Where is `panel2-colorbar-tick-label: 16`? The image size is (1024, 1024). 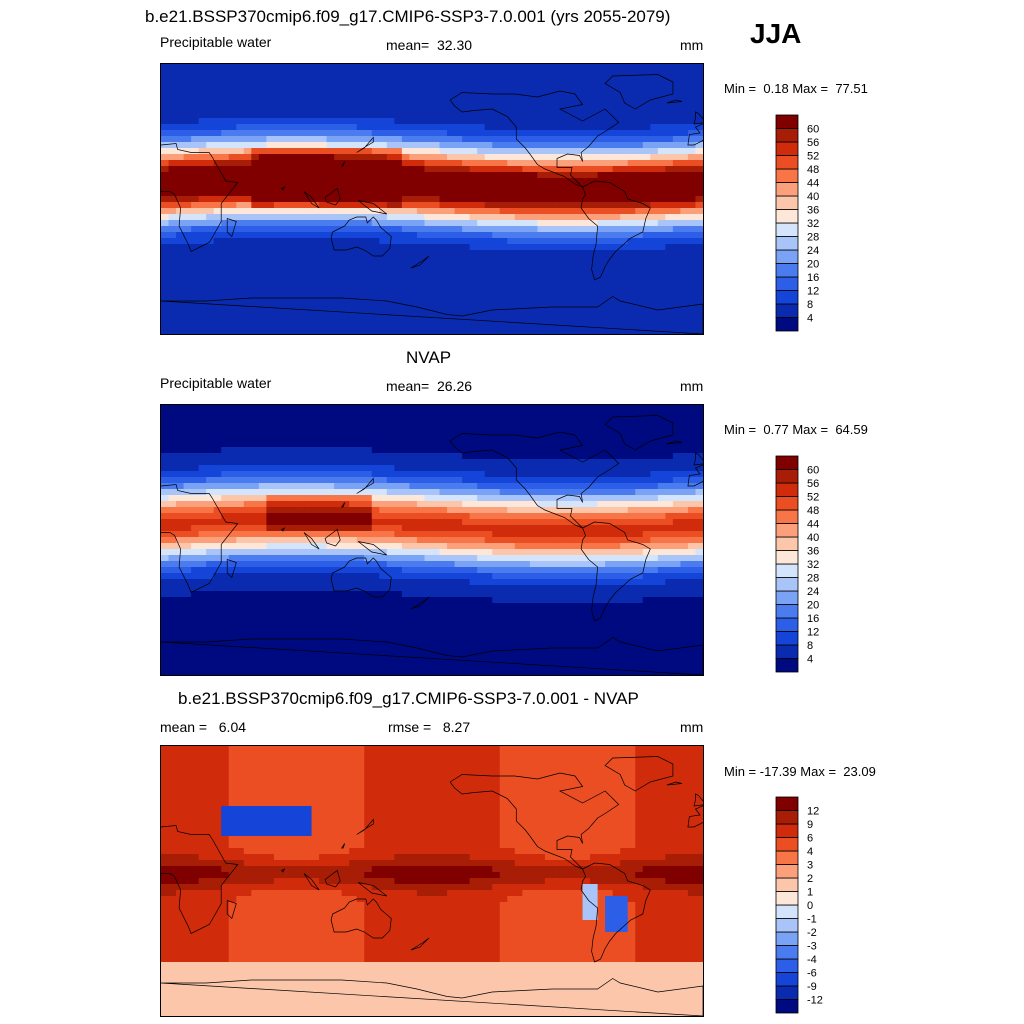 panel2-colorbar-tick-label: 16 is located at coordinates (813, 619).